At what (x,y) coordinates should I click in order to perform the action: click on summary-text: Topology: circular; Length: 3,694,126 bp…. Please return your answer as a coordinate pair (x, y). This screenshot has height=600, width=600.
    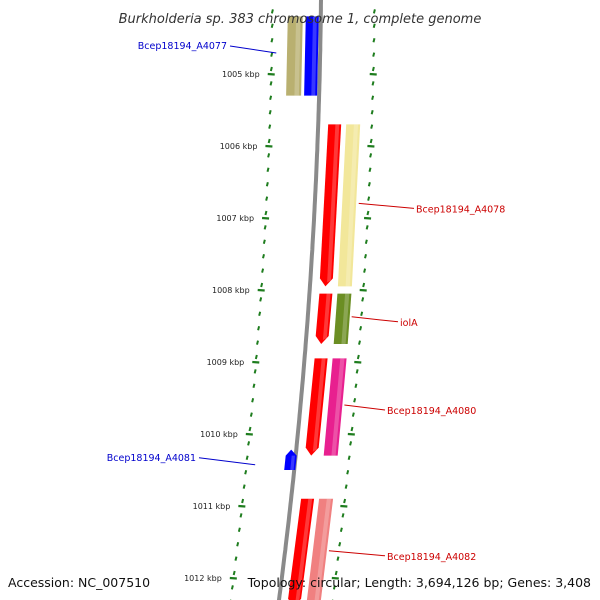
    Looking at the image, I should click on (419, 582).